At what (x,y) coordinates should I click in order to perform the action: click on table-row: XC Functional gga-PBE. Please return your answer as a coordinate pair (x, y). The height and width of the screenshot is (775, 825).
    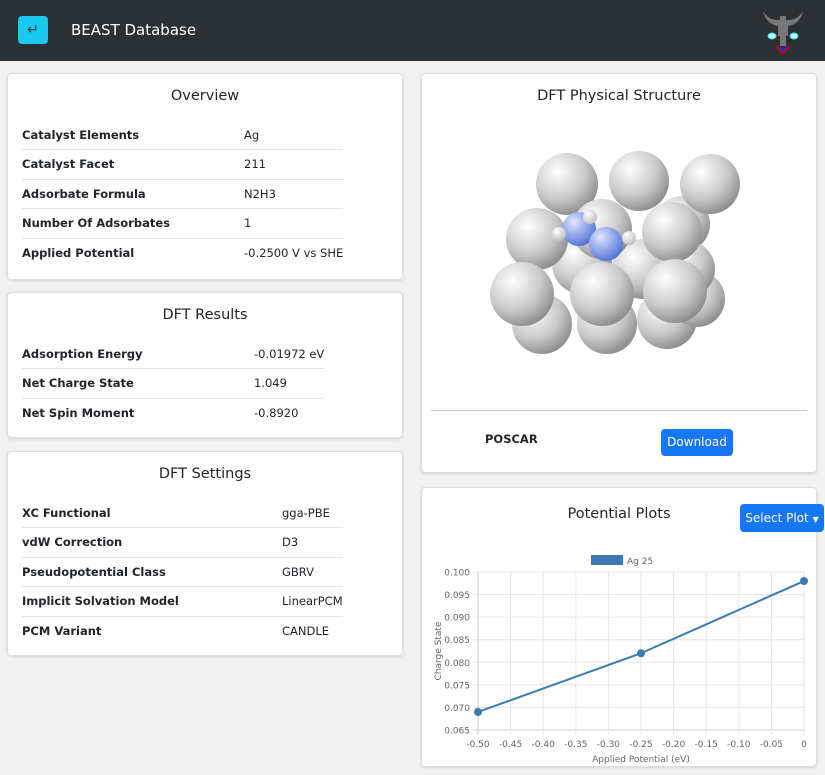
    Looking at the image, I should click on (182, 513).